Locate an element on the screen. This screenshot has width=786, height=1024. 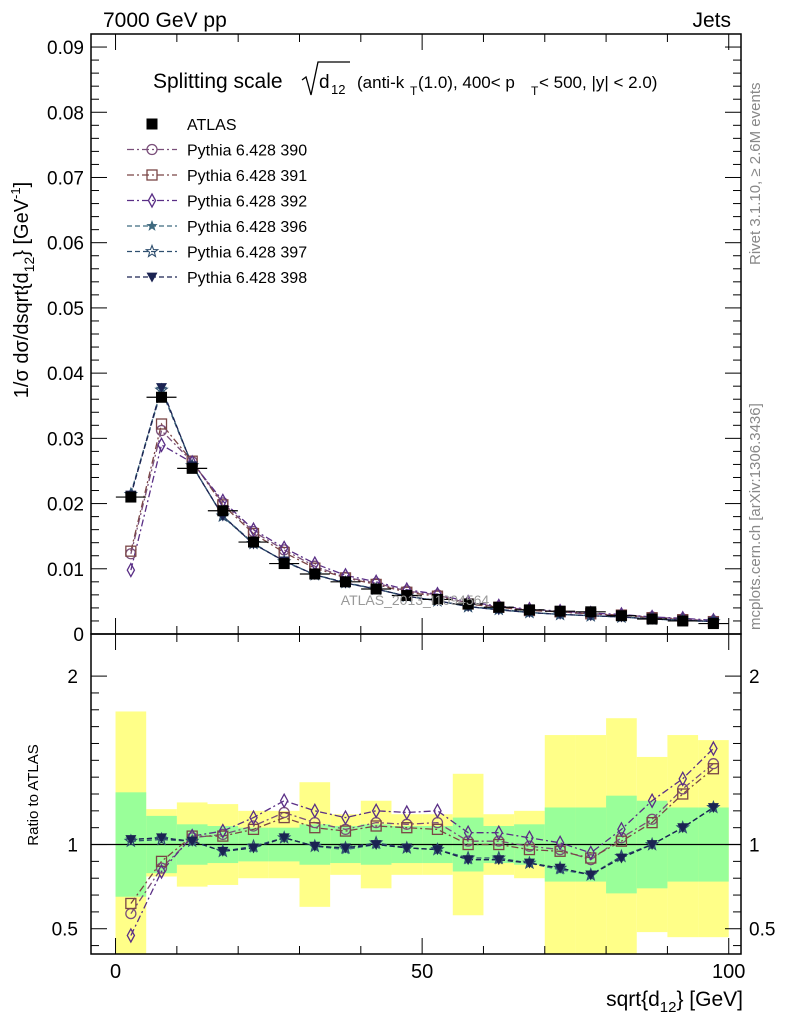
ylabel-part2: } [GeV is located at coordinates (22, 227).